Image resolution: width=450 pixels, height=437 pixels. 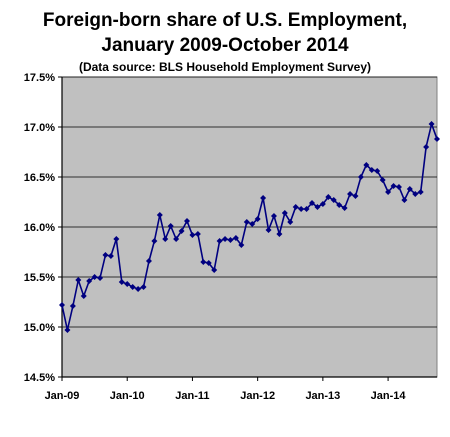 I want to click on y-tick-label: 17.5%, so click(x=39, y=78).